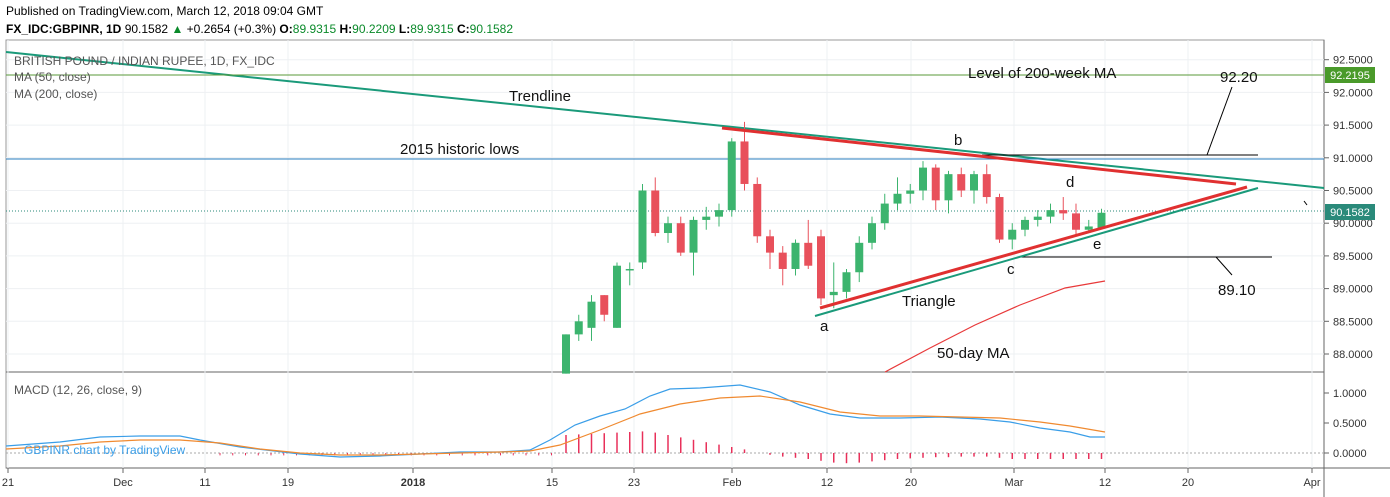 Image resolution: width=1390 pixels, height=497 pixels. What do you see at coordinates (55, 94) in the screenshot?
I see `legend-ma200: MA (200, close)` at bounding box center [55, 94].